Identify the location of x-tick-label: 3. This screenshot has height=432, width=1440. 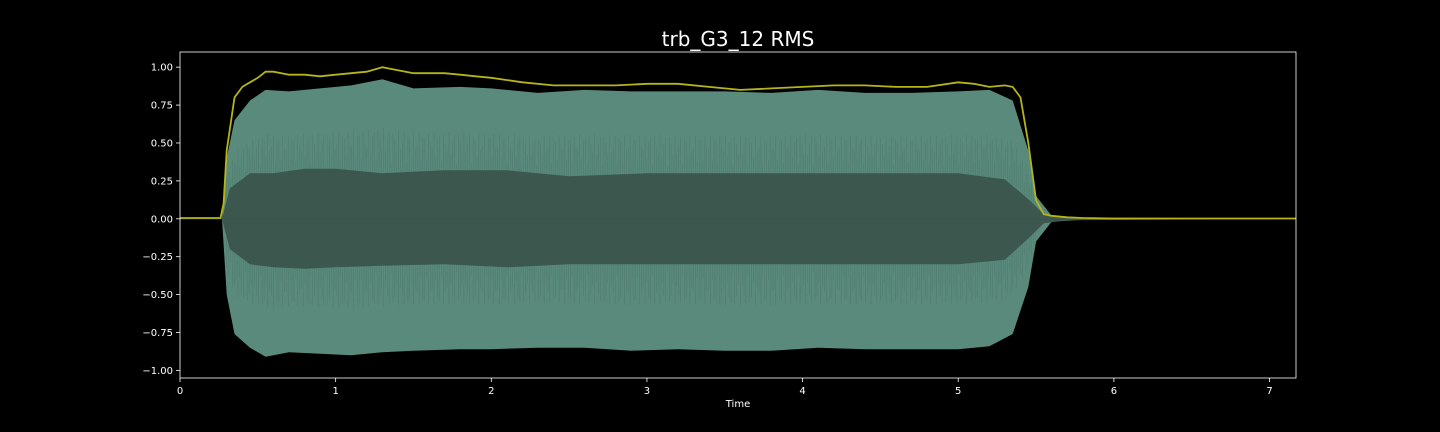
(647, 391).